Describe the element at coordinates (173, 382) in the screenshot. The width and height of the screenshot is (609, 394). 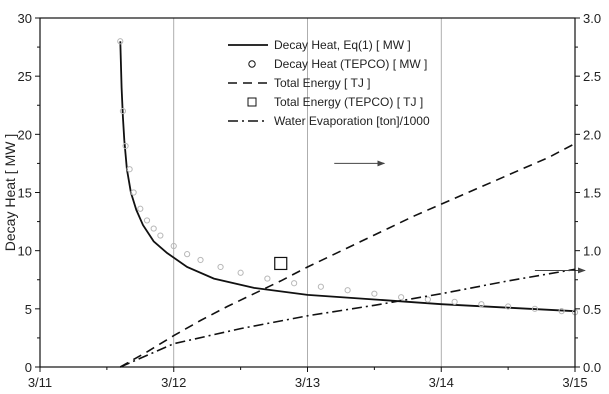
I see `x-tick-label-1: 3/12` at that location.